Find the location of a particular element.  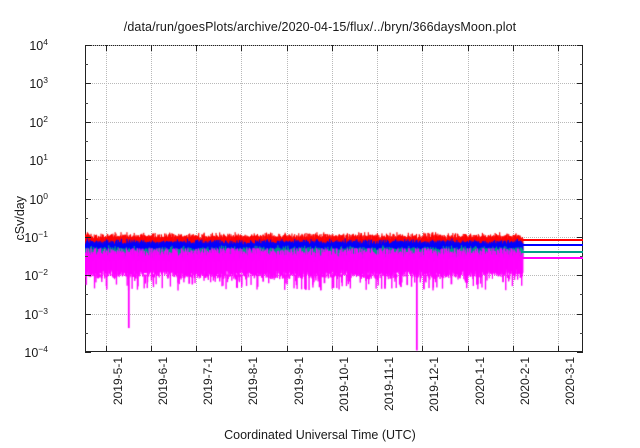

y-tick-label: 10² is located at coordinates (38, 121).